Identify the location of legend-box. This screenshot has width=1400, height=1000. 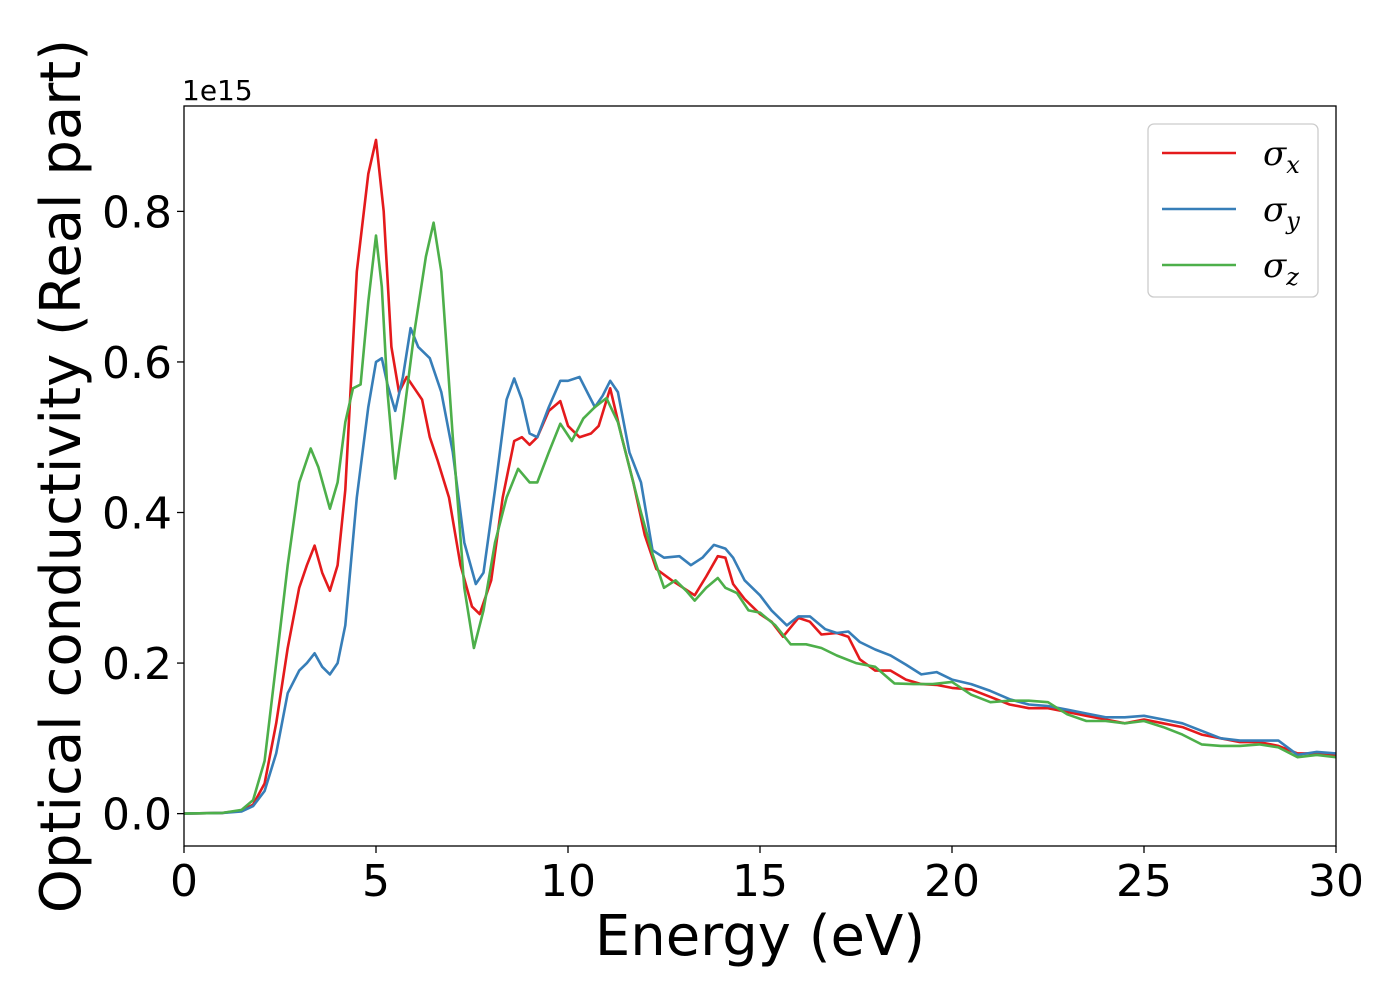
(1233, 210).